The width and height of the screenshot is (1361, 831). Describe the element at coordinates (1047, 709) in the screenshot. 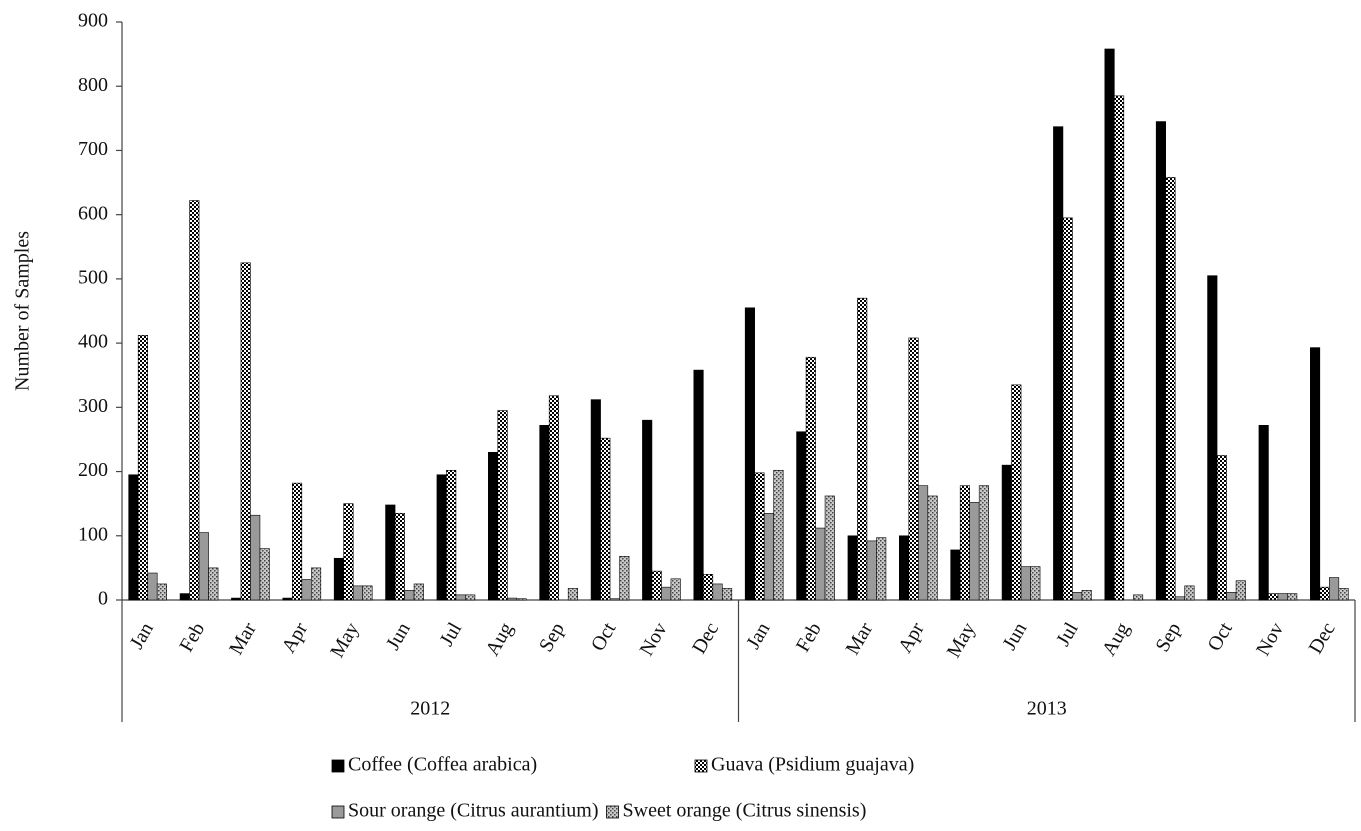

I see `group-label: 2013` at that location.